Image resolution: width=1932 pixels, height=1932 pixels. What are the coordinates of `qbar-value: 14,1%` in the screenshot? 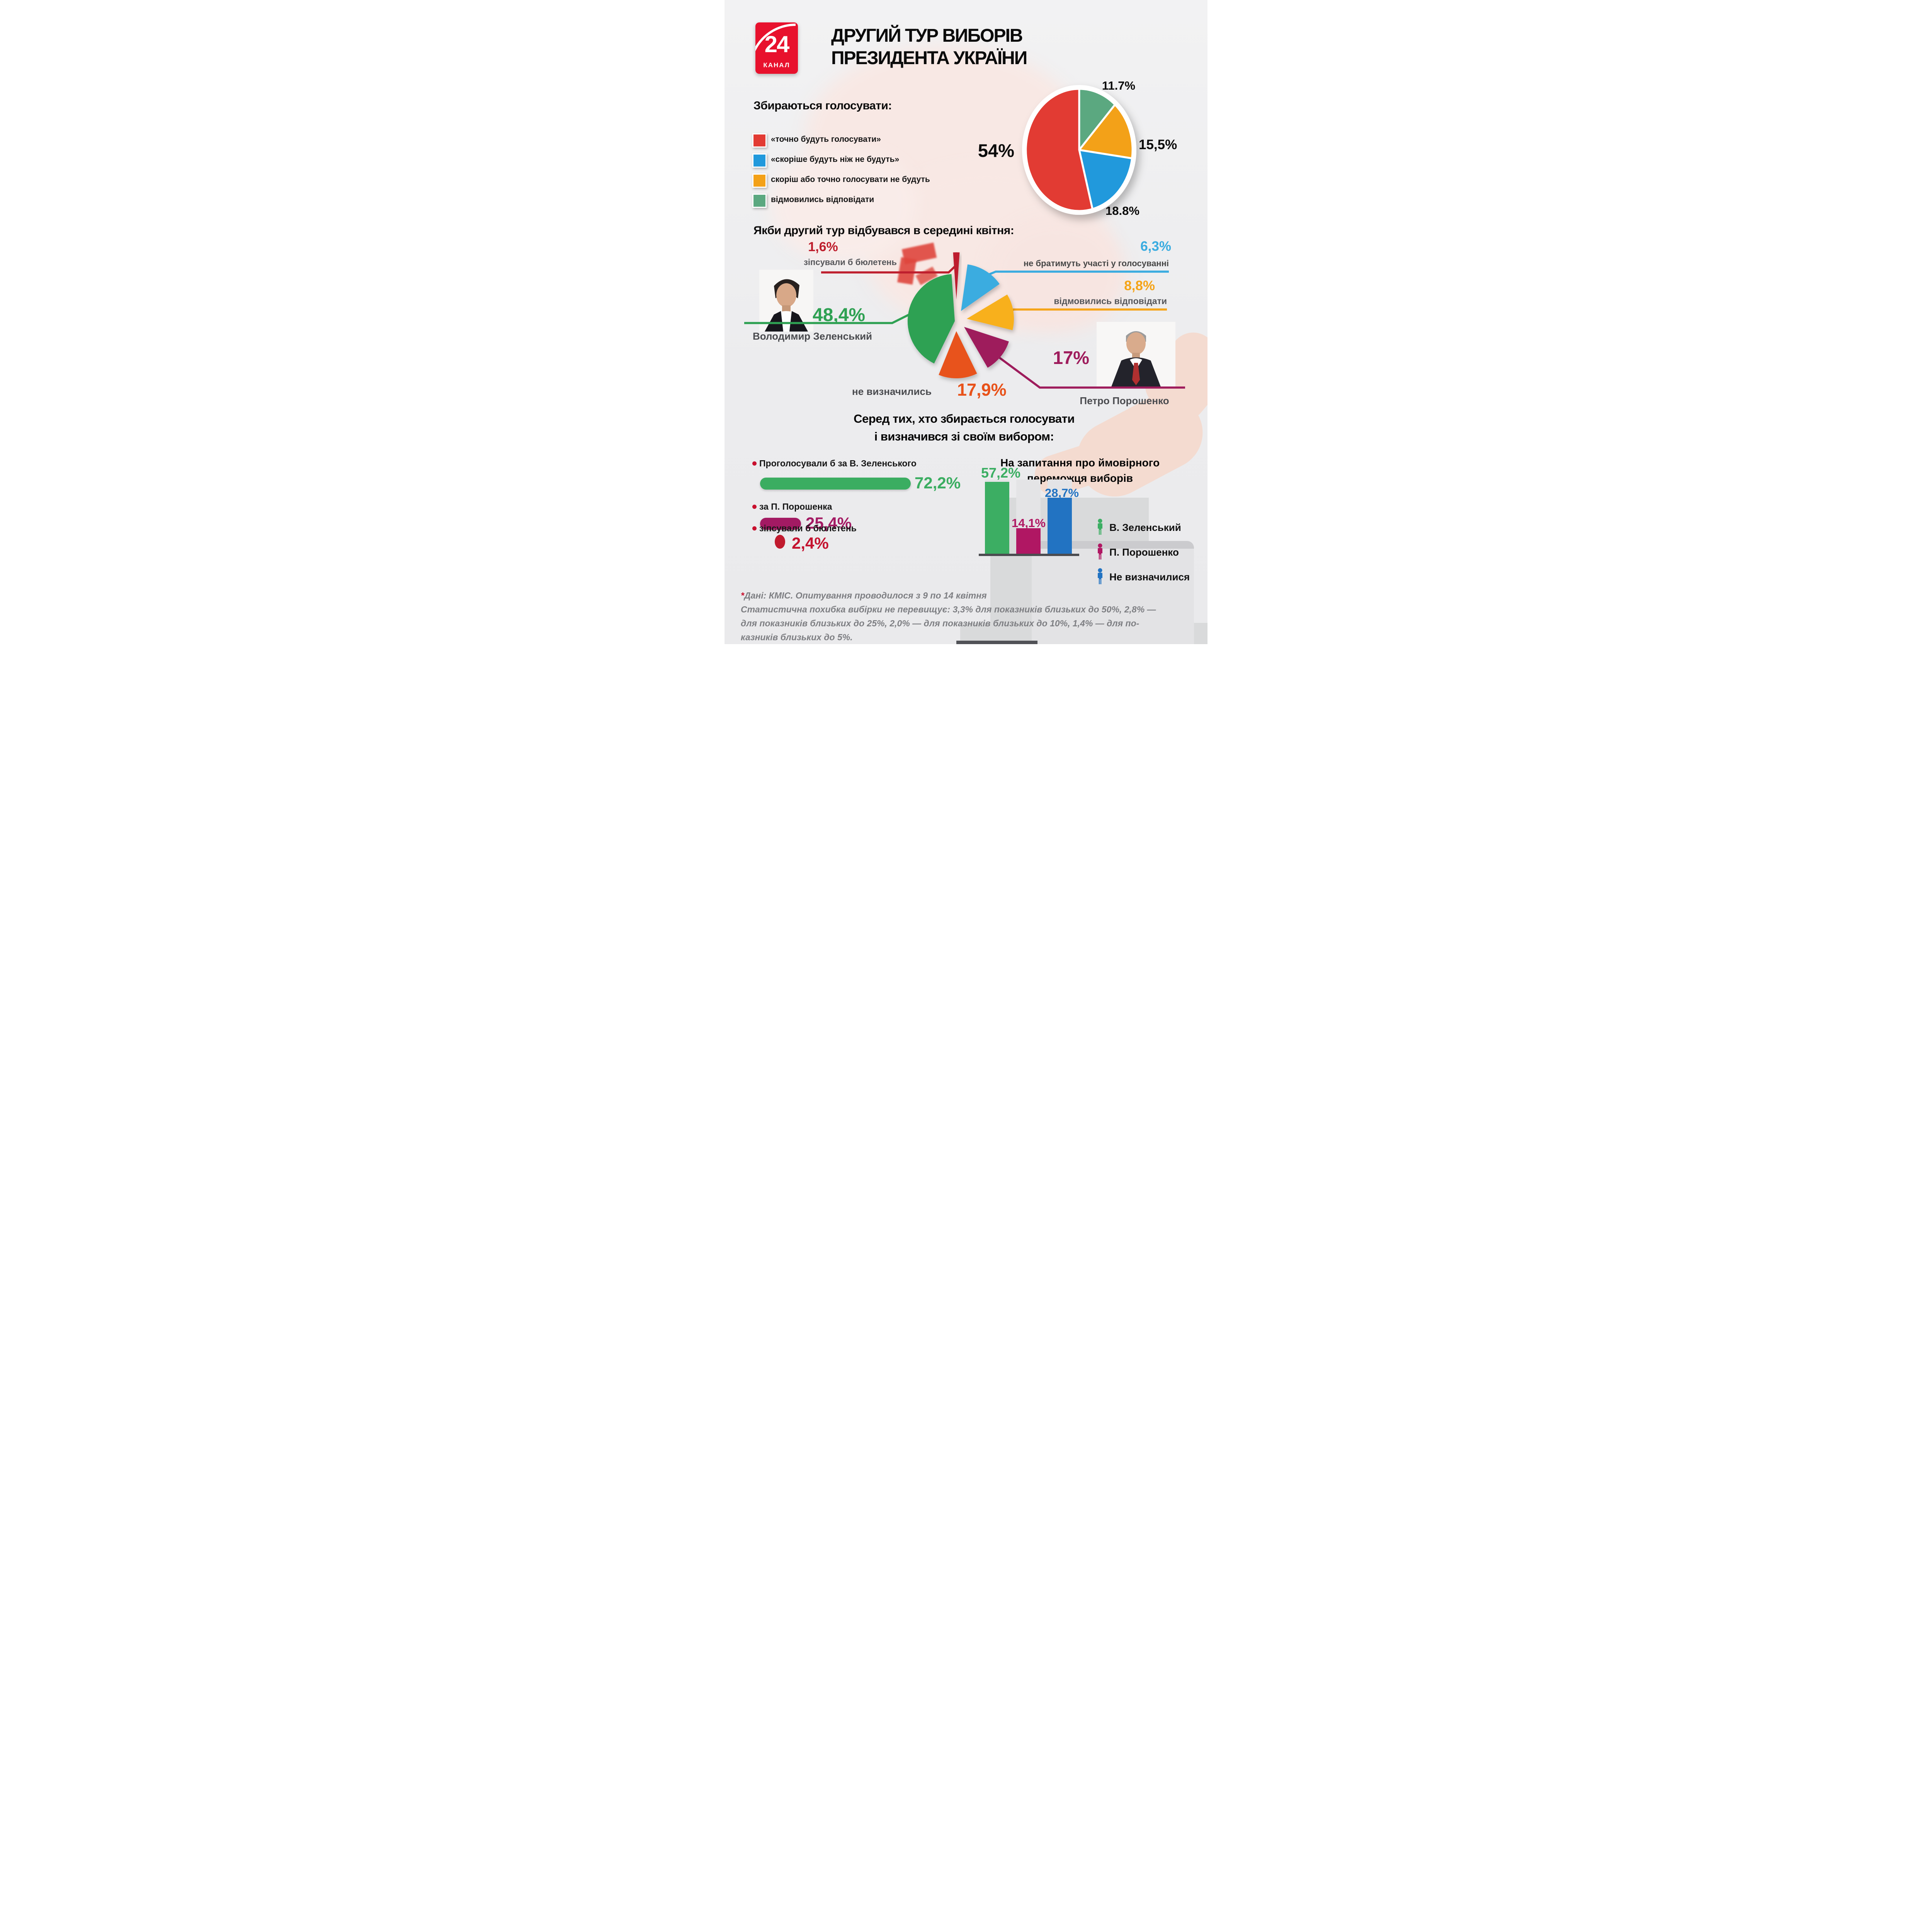 It's located at (1029, 523).